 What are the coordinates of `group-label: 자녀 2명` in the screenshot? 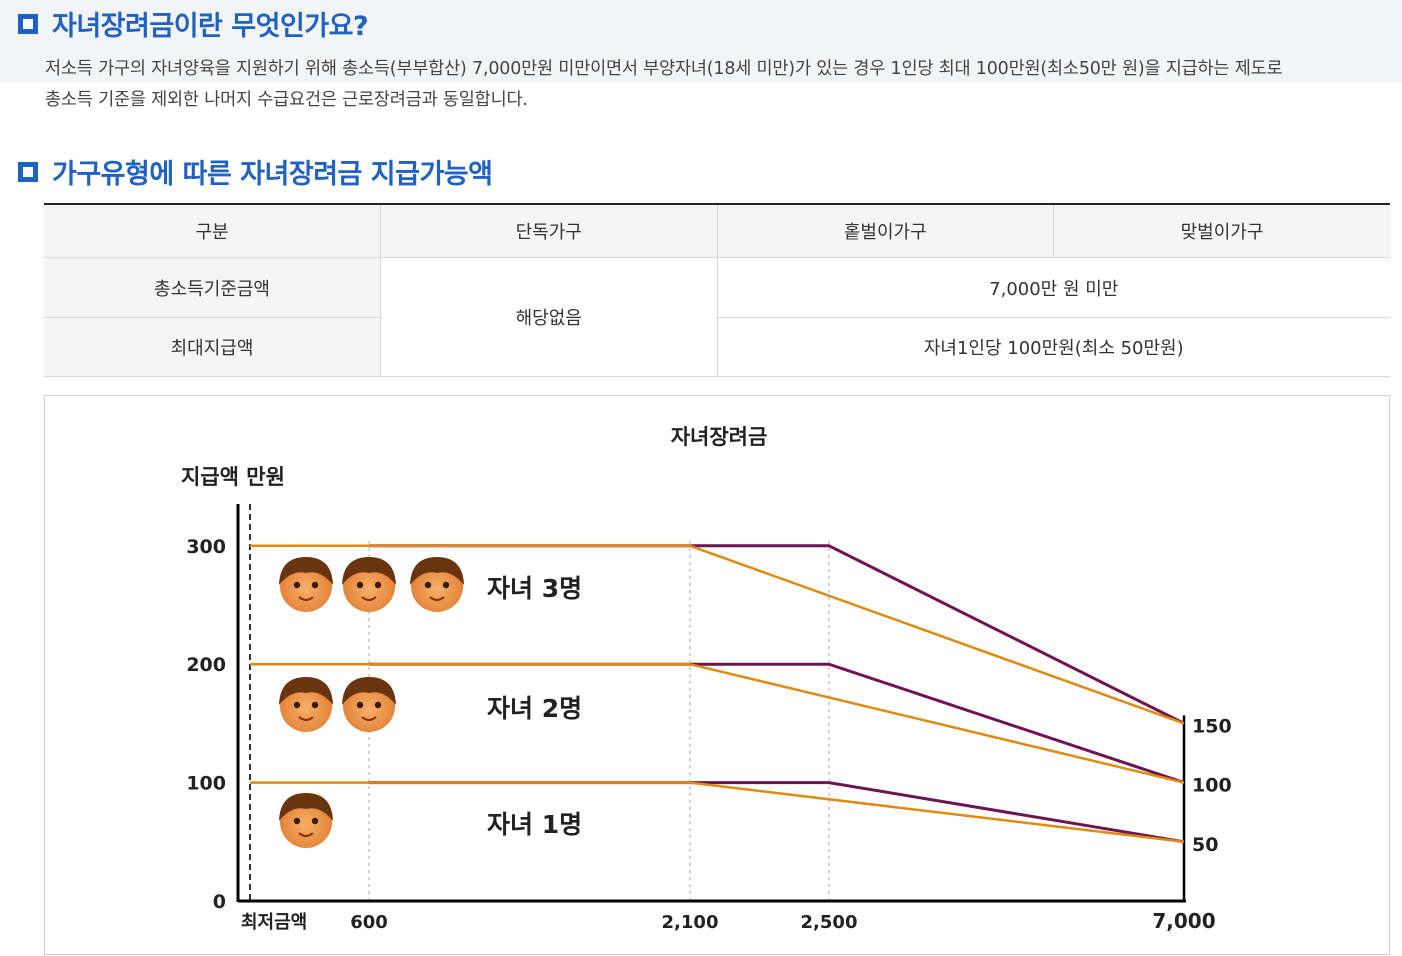 It's located at (534, 708).